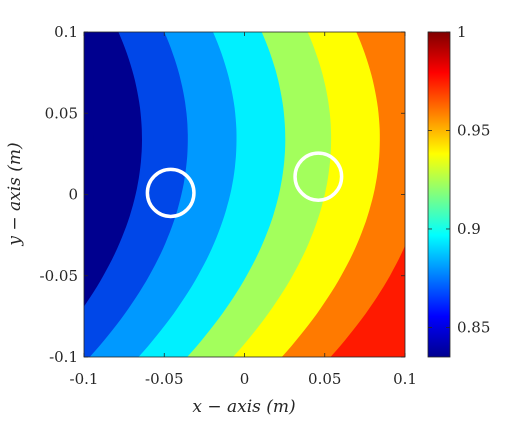 This screenshot has width=521, height=426. I want to click on y-tick-label: 0.05, so click(61, 113).